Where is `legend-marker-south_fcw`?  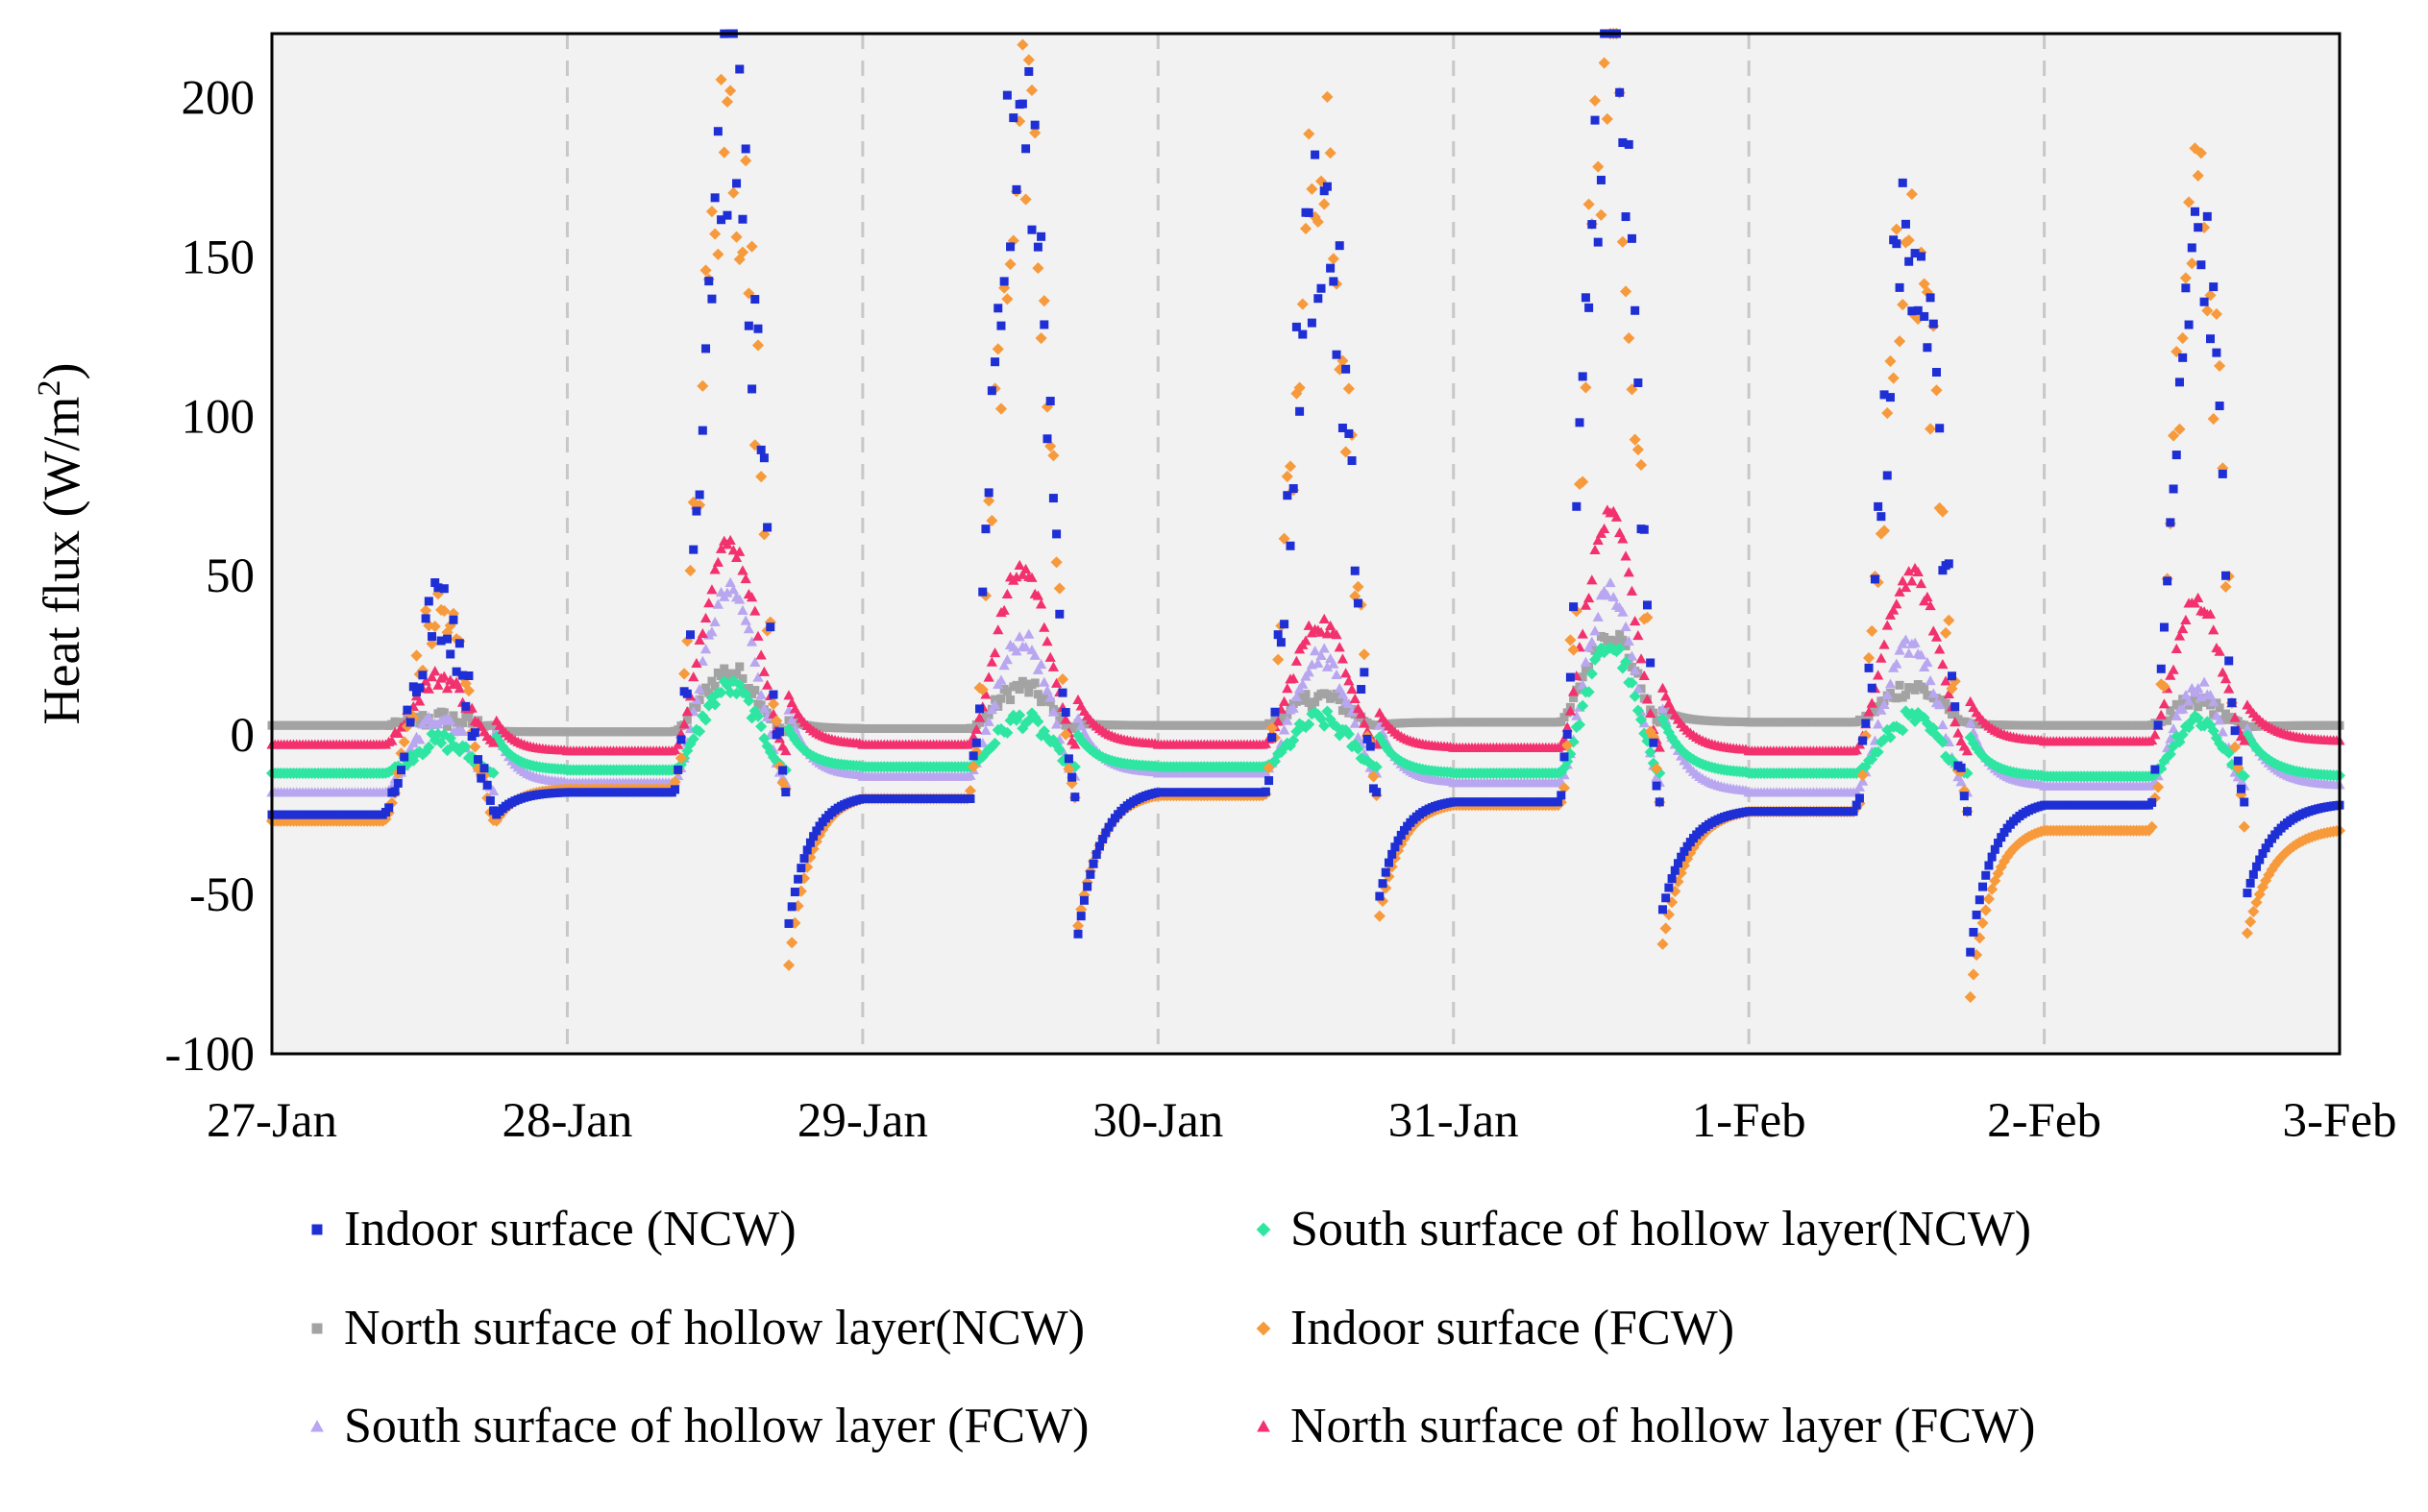 legend-marker-south_fcw is located at coordinates (317, 1426).